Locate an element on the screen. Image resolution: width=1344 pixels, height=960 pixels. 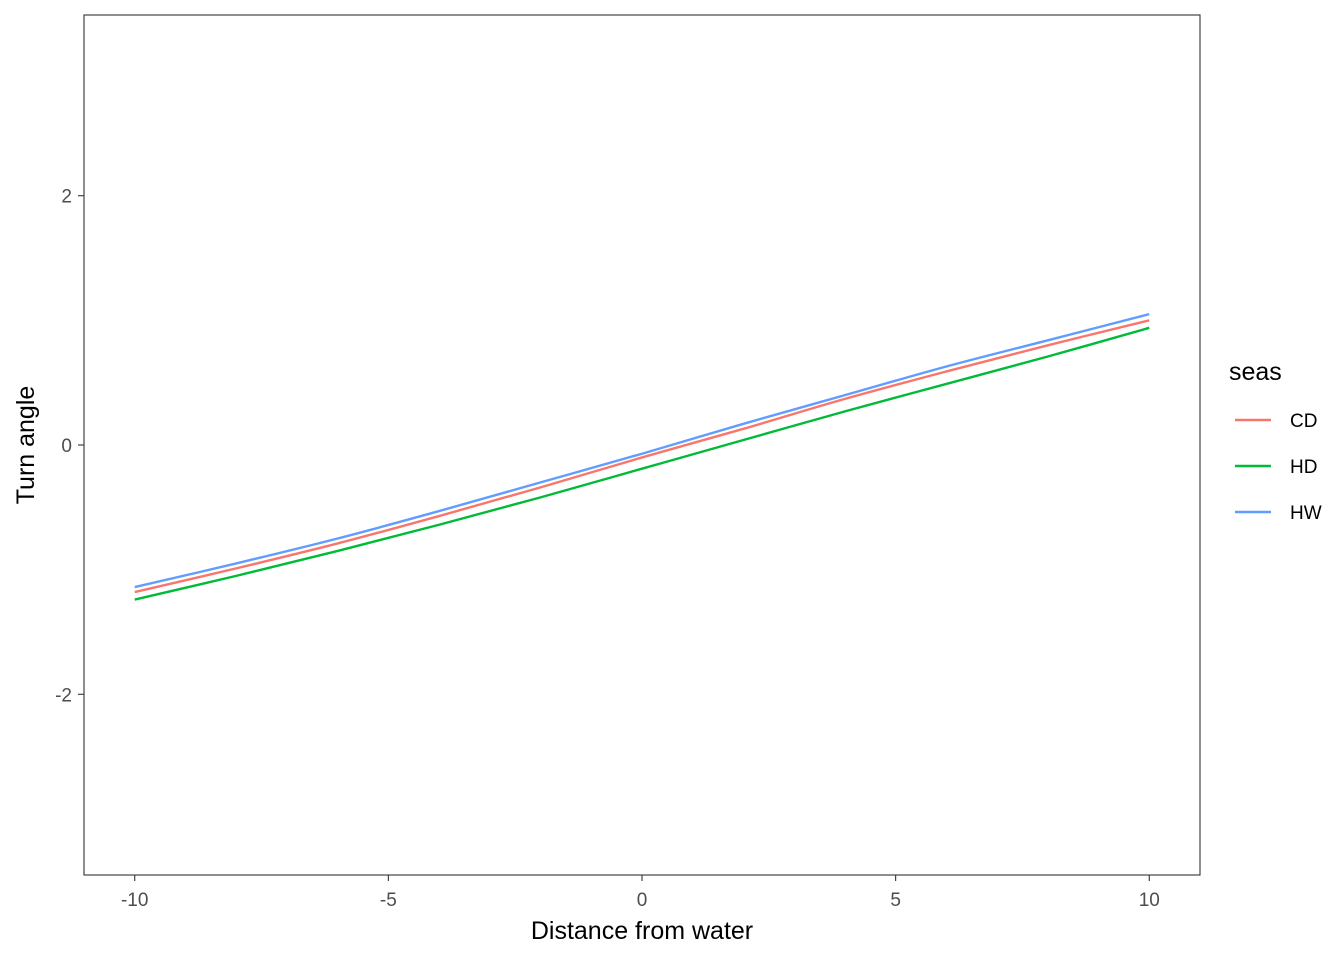
legend-label-cd: CD is located at coordinates (1303, 421).